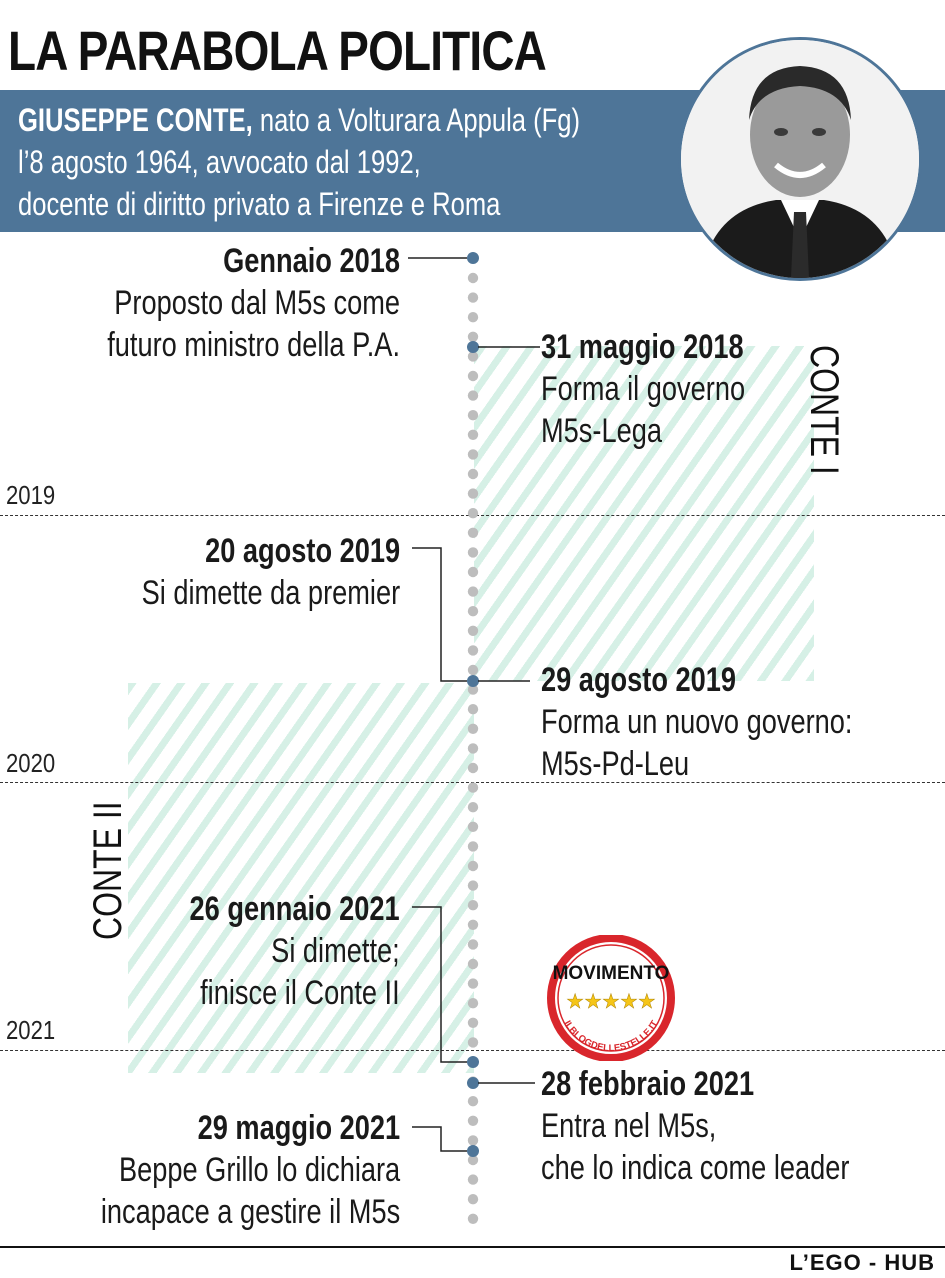  Describe the element at coordinates (108, 870) in the screenshot. I see `conte-ii-label: CONTE II` at that location.